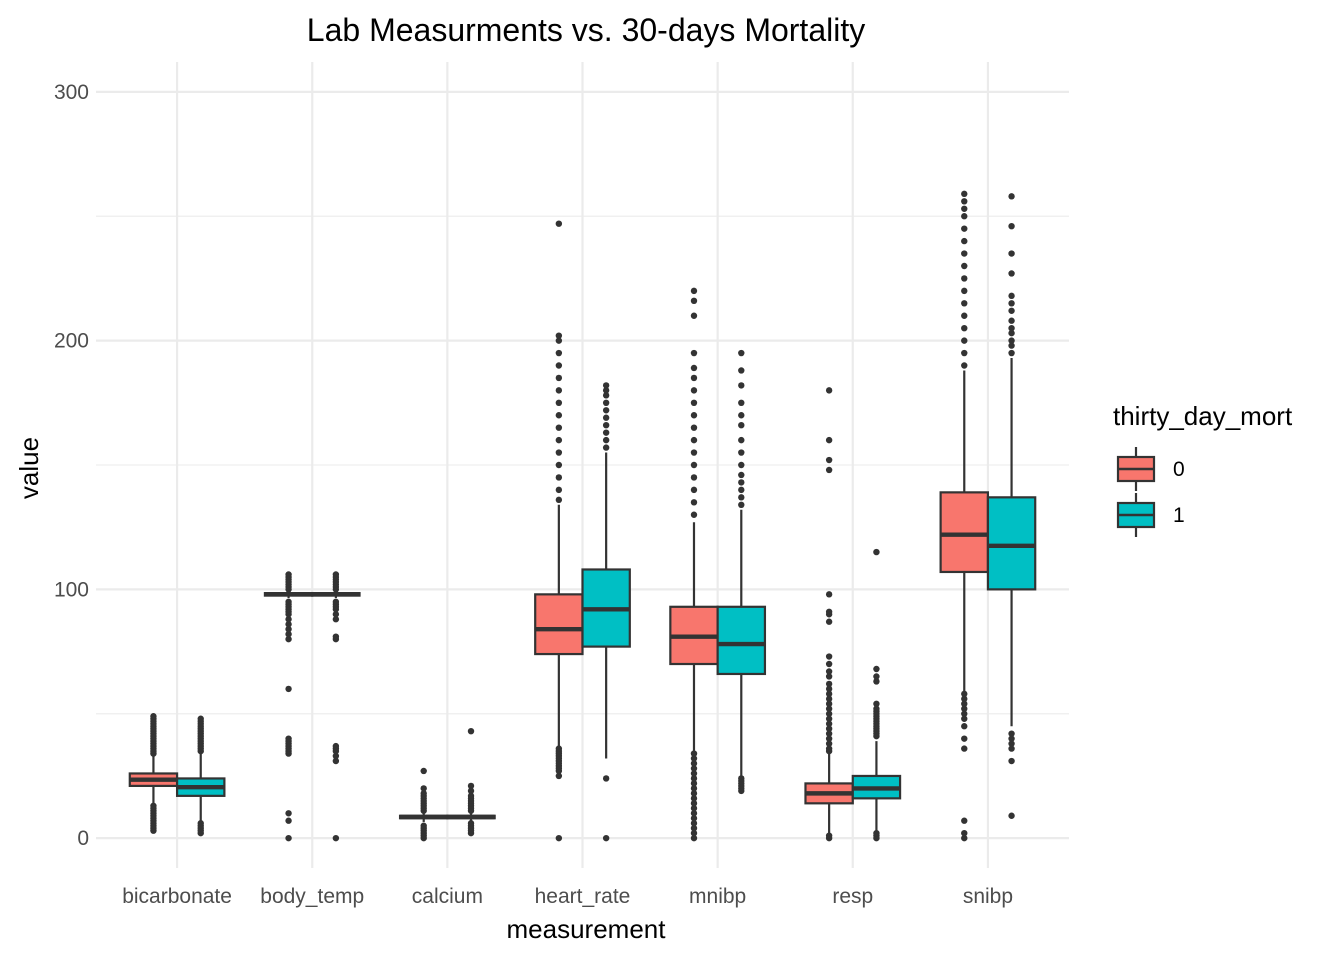 This screenshot has width=1344, height=960. What do you see at coordinates (1203, 469) in the screenshot?
I see `legend: thirty_day_mort 0 1` at bounding box center [1203, 469].